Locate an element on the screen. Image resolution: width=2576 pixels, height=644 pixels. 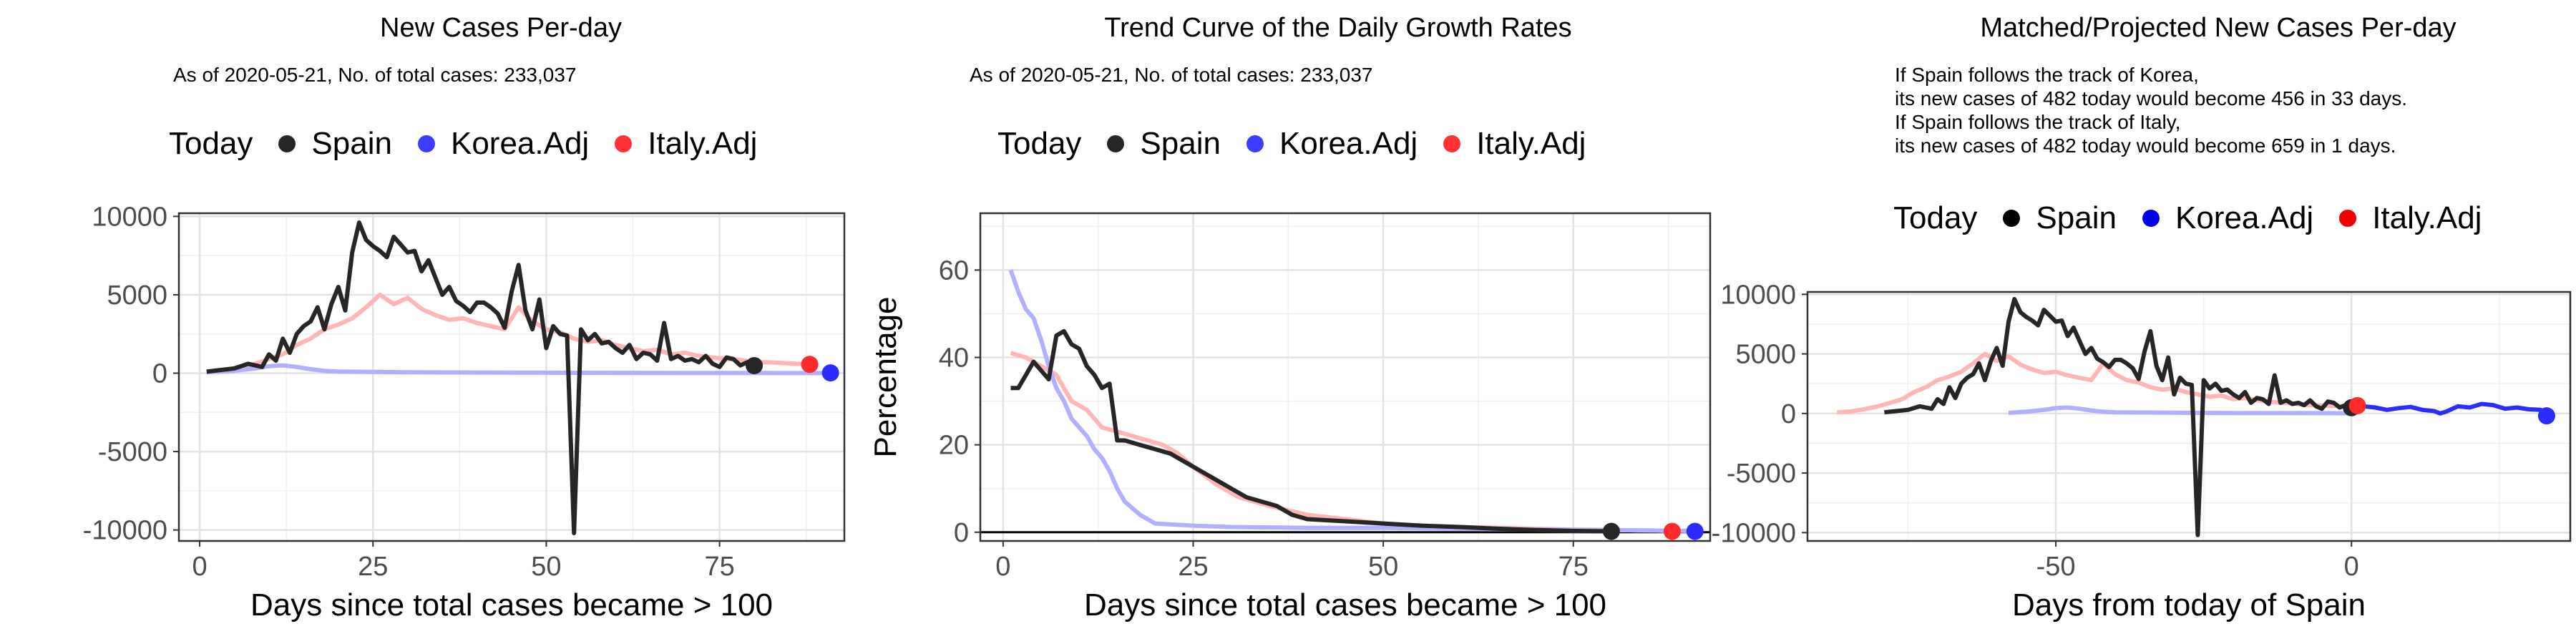
y-tick-label: 60 is located at coordinates (954, 270).